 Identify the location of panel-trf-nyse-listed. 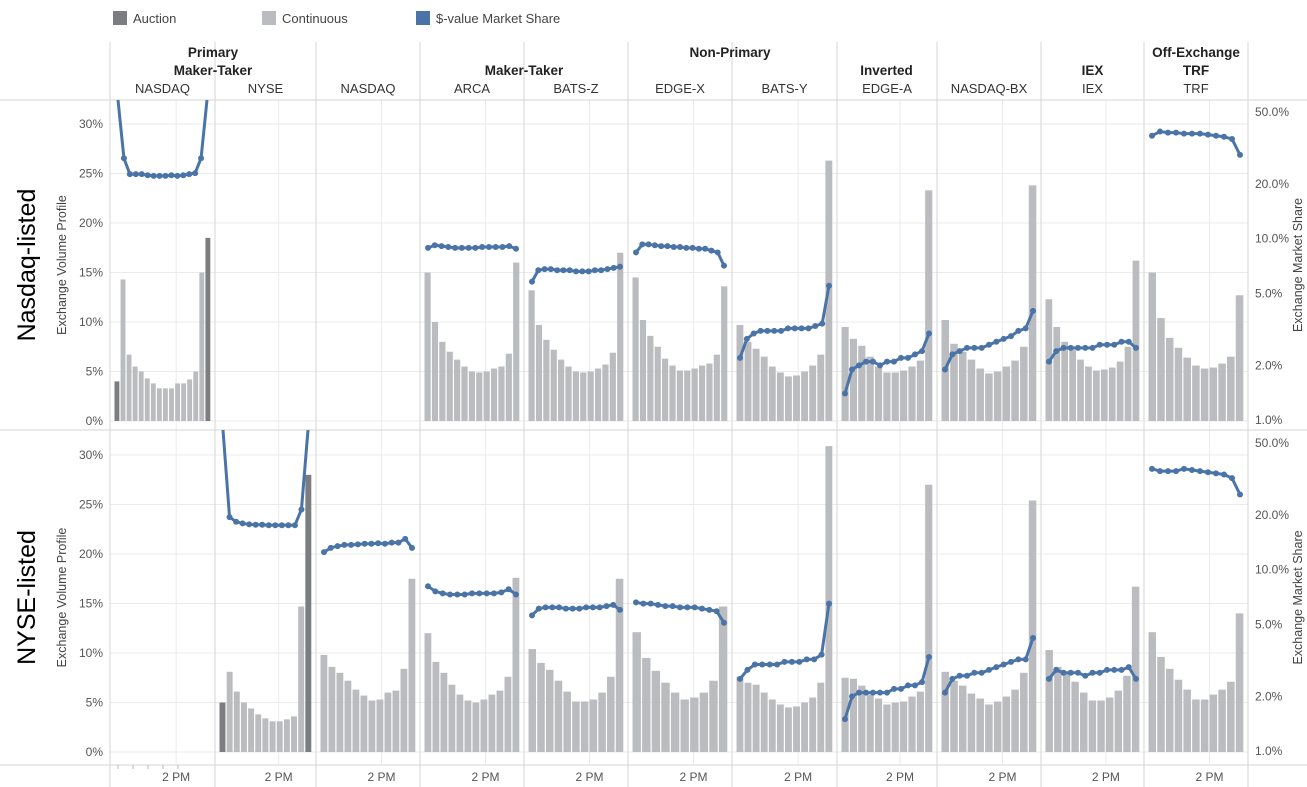
(1196, 608).